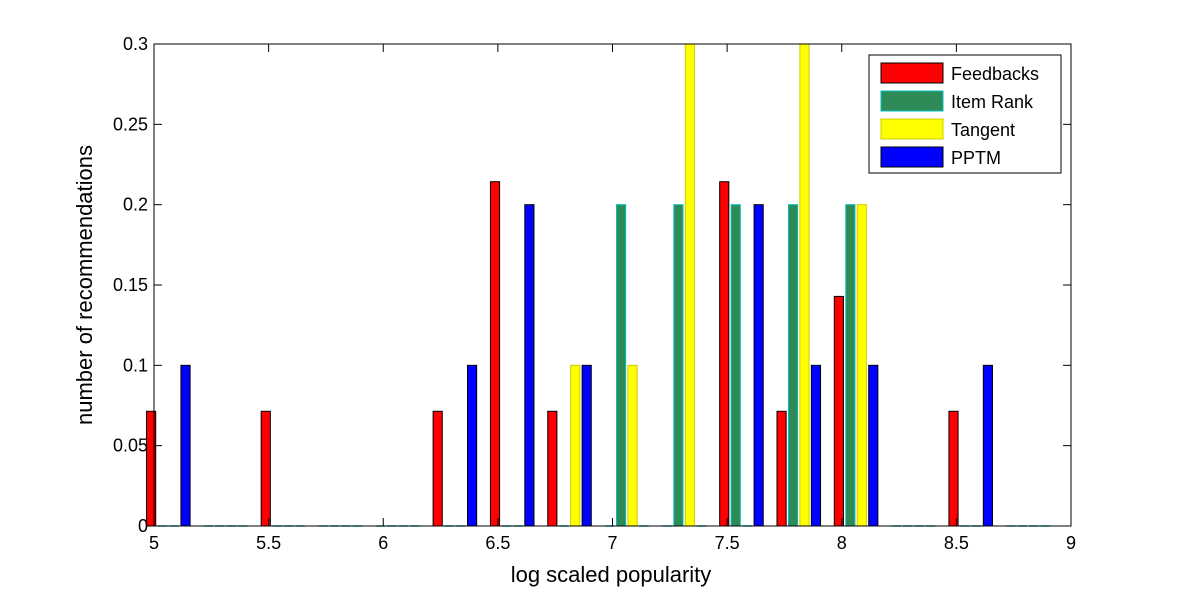 The width and height of the screenshot is (1183, 591). What do you see at coordinates (130, 446) in the screenshot?
I see `y-tick-label-1: 0.05` at bounding box center [130, 446].